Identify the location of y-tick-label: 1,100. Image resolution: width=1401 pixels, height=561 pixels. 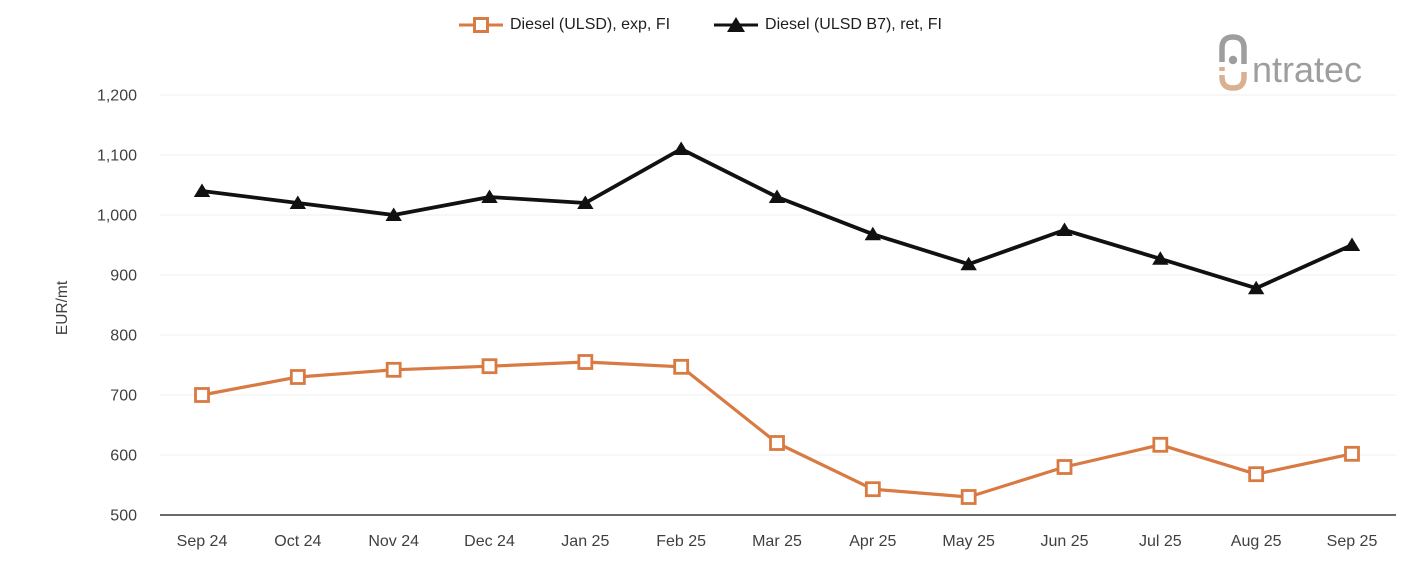
(117, 156).